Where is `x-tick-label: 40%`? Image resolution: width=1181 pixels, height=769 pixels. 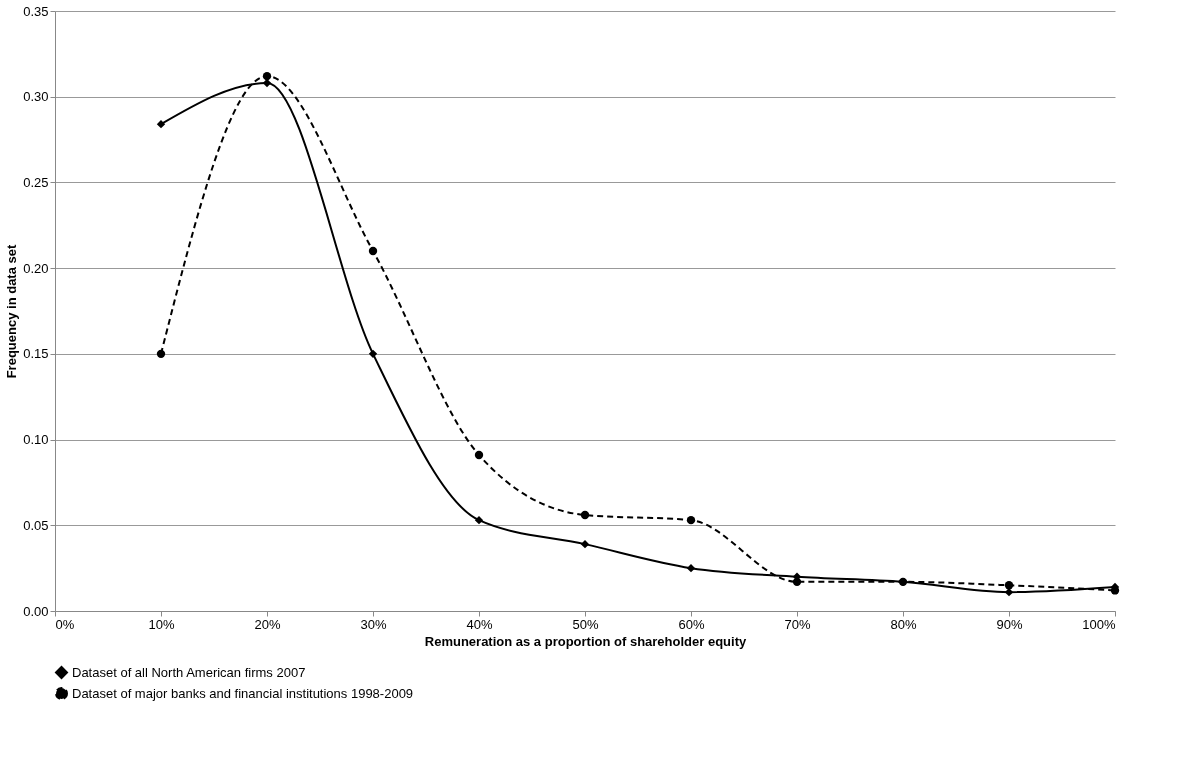
x-tick-label: 40% is located at coordinates (479, 624).